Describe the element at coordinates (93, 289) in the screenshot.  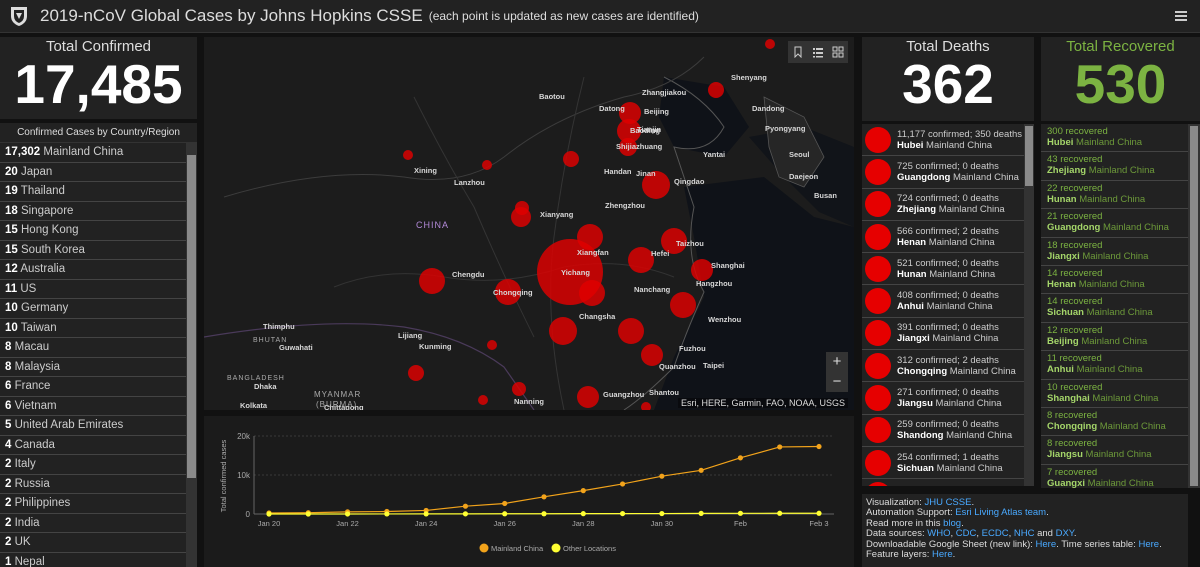
I see `country-row: 11 US` at that location.